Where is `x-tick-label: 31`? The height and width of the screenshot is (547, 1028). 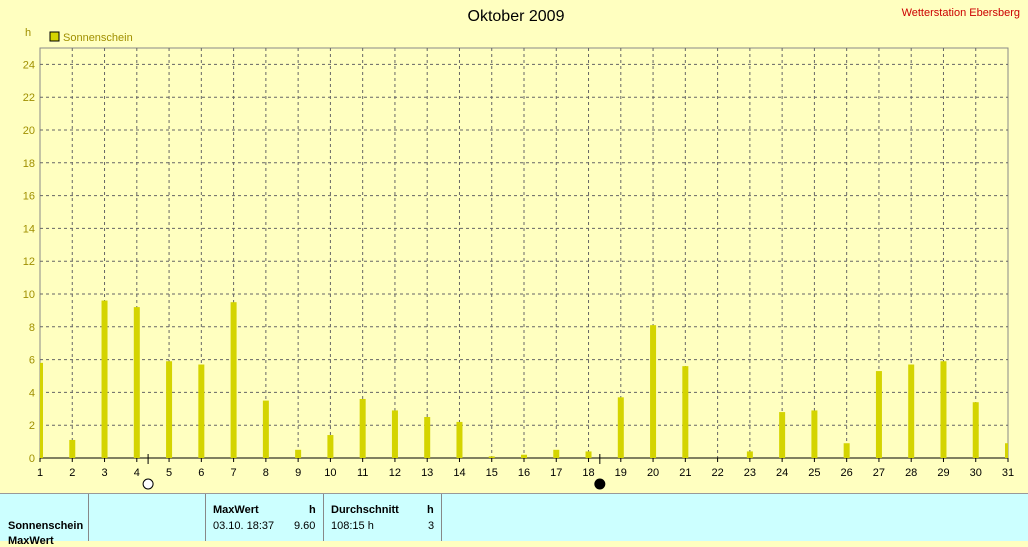 x-tick-label: 31 is located at coordinates (1008, 473).